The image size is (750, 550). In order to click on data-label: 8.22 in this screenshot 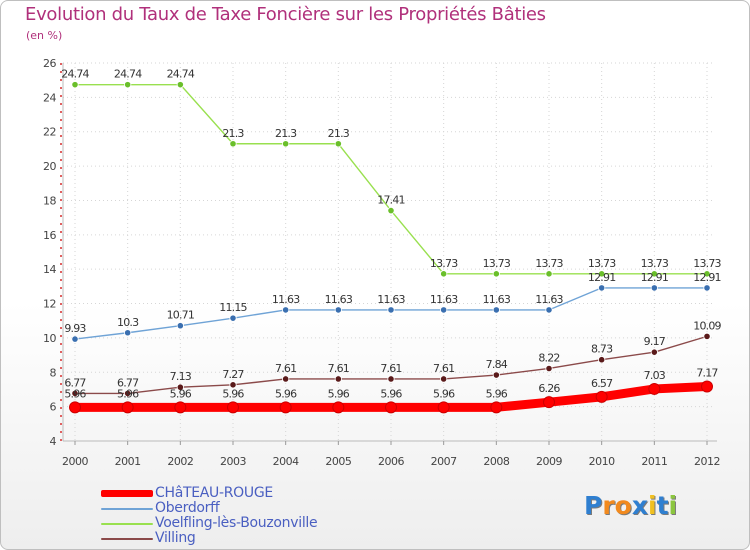, I will do `click(548, 357)`.